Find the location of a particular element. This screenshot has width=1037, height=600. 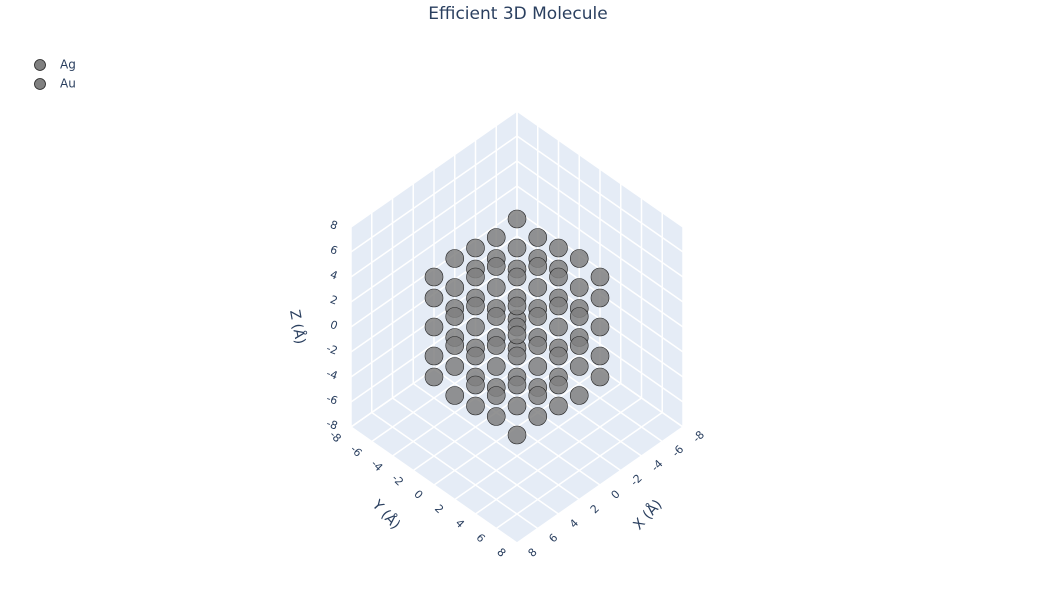

x-tick-label: -4 is located at coordinates (657, 465).